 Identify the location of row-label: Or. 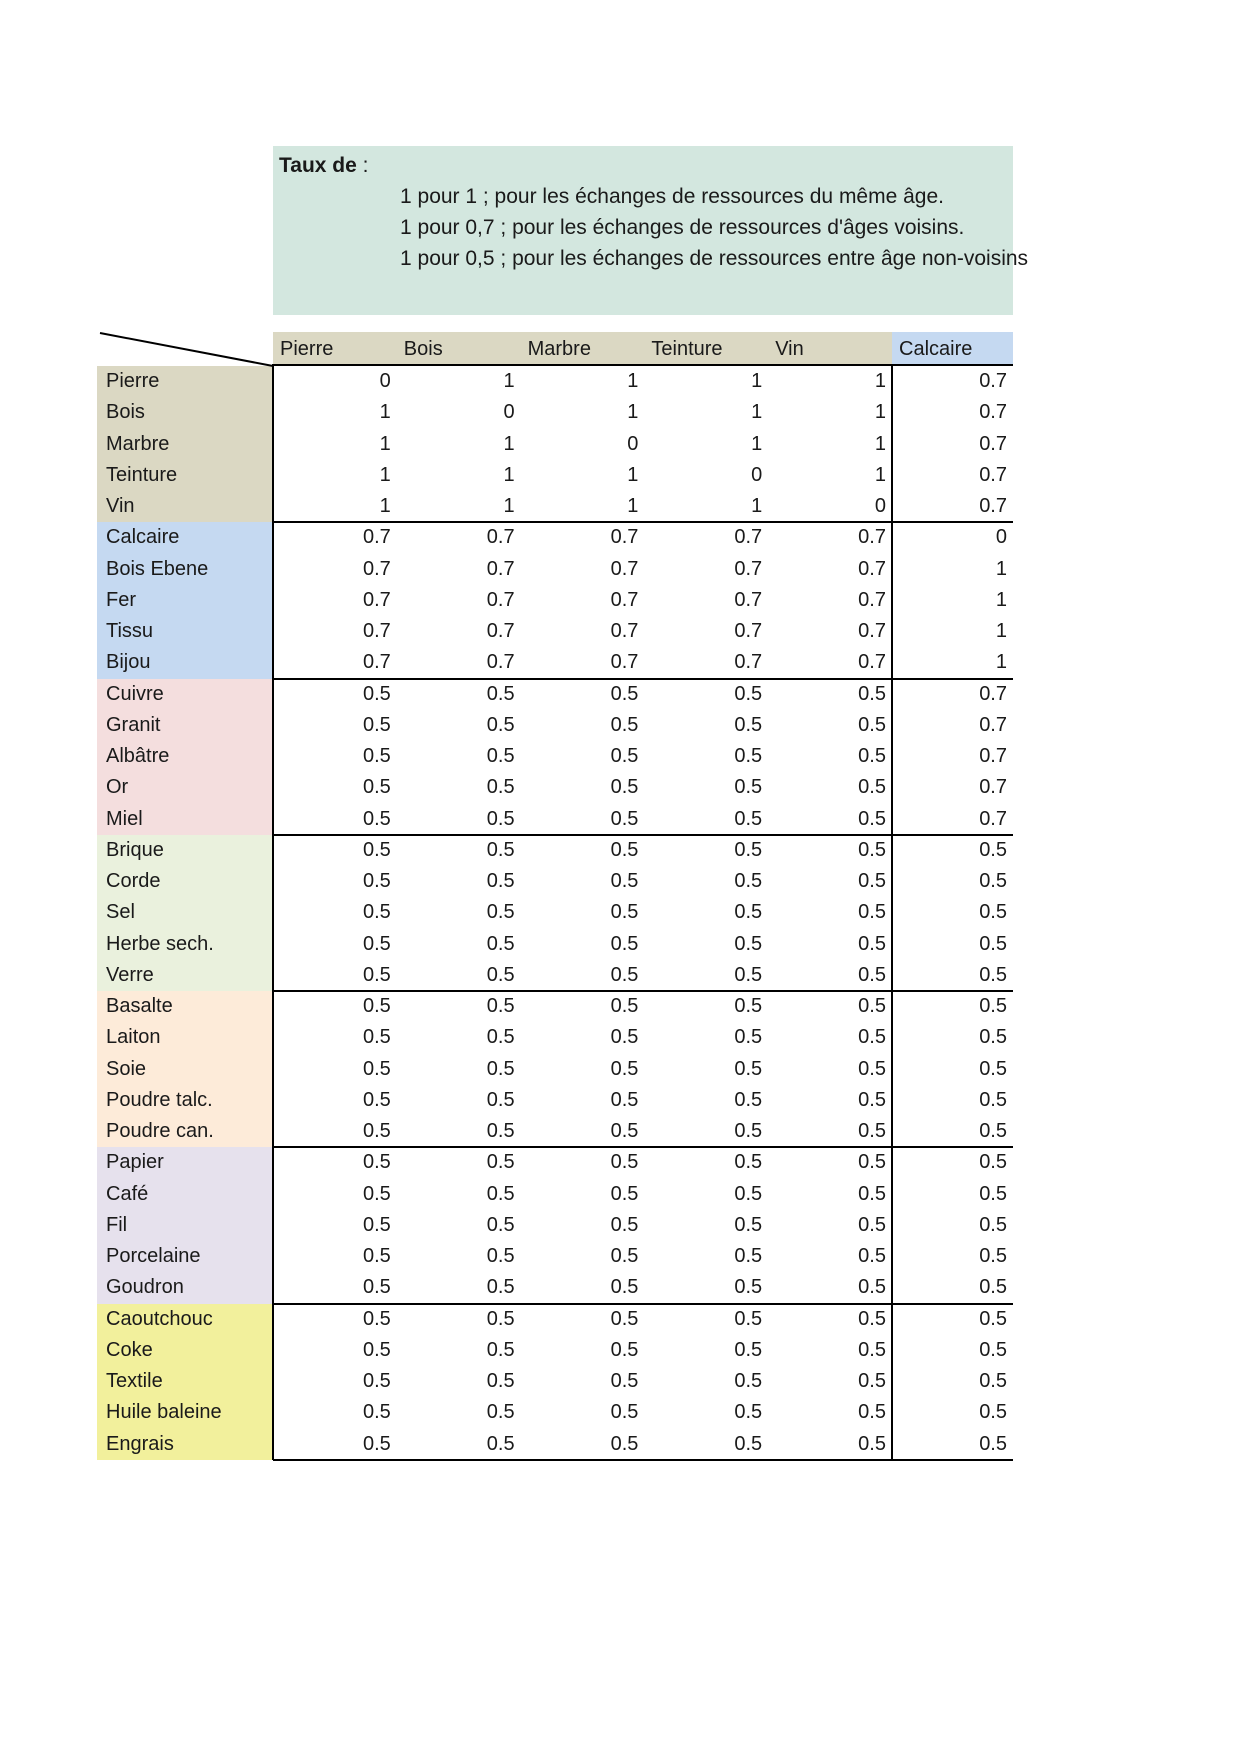
(185, 788).